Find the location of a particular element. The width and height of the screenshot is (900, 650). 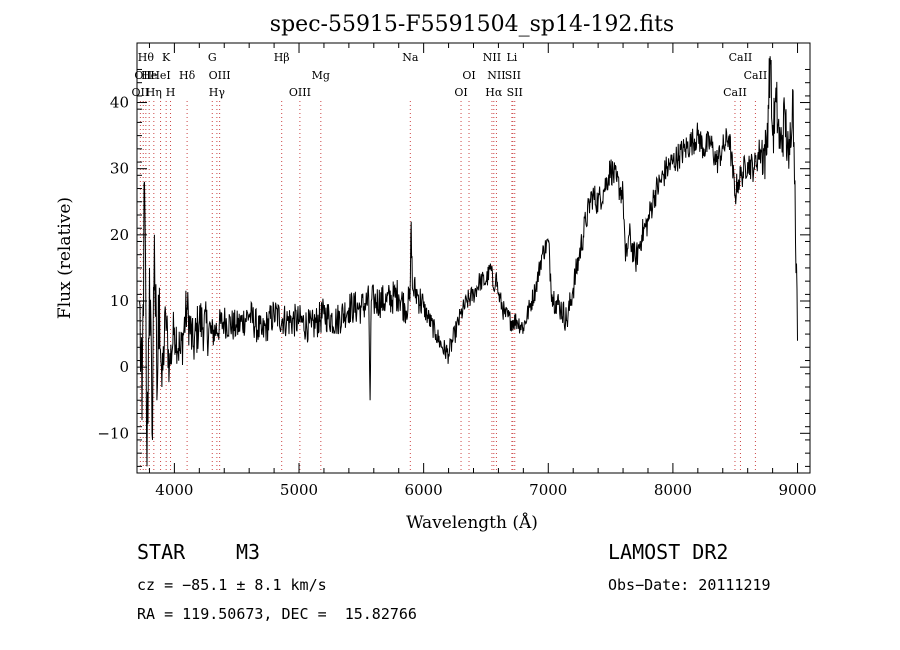

line-label: Hη is located at coordinates (154, 92).